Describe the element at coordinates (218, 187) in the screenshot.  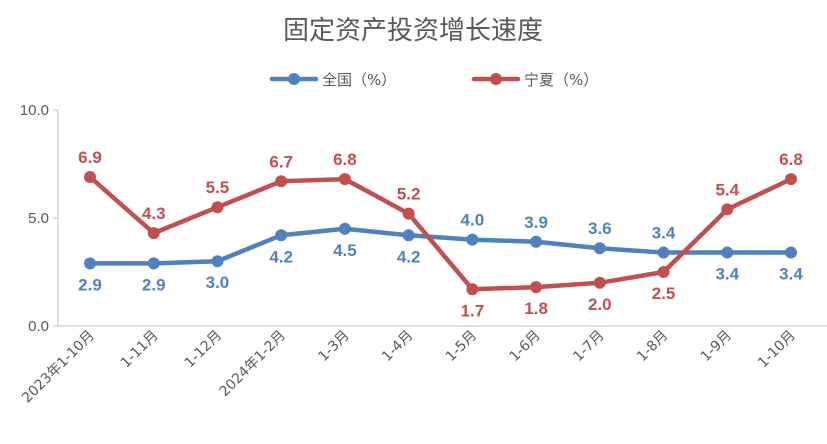
I see `data-label: 5.5` at that location.